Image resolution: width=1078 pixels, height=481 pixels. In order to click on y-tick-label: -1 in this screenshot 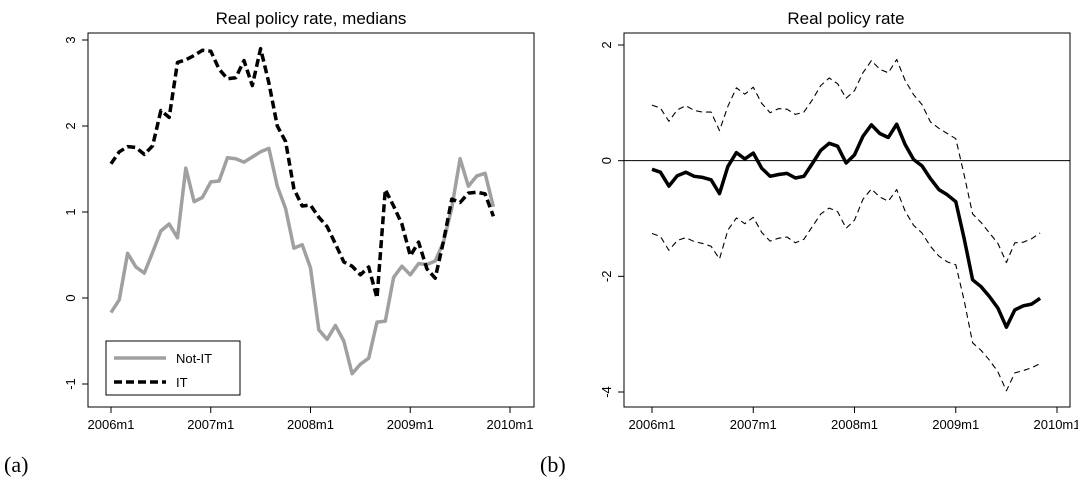, I will do `click(70, 384)`.